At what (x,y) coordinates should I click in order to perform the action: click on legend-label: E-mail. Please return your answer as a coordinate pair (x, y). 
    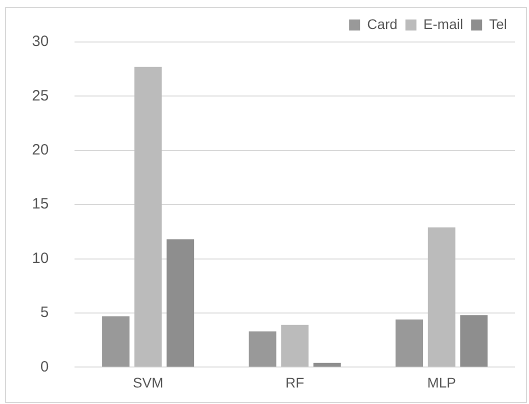
    Looking at the image, I should click on (443, 24).